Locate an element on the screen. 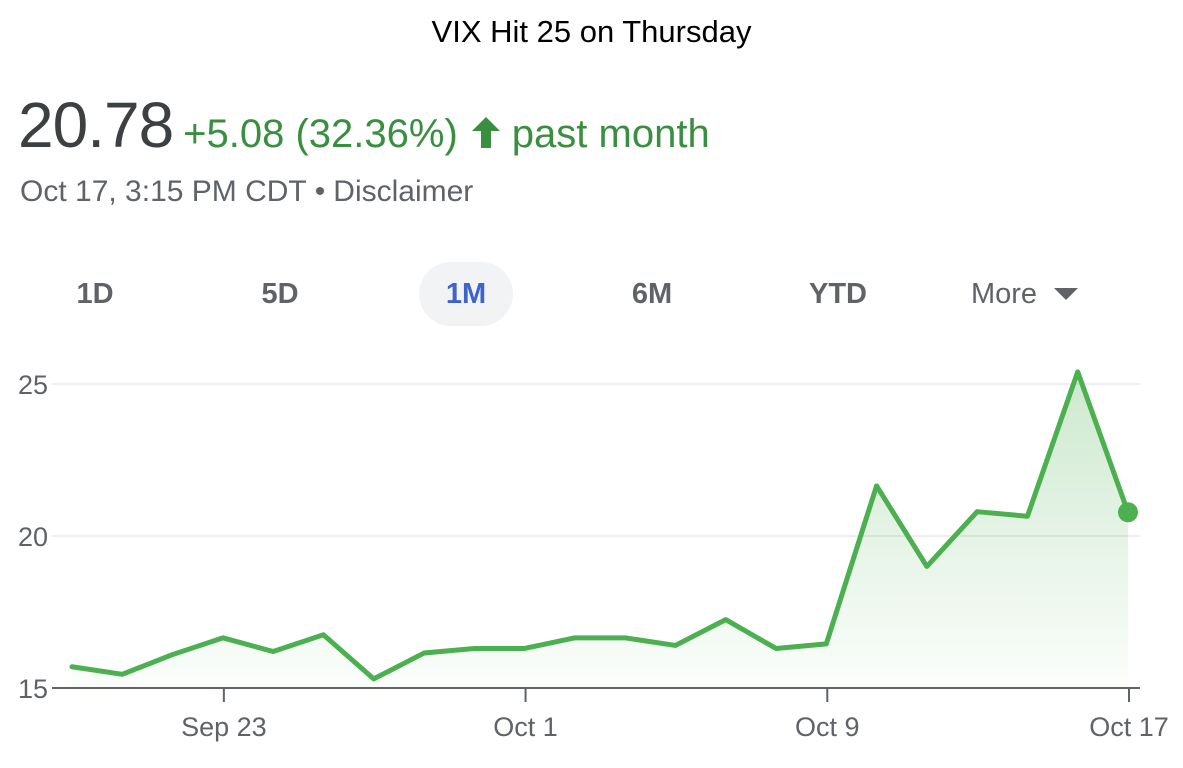 Image resolution: width=1183 pixels, height=768 pixels. tab-1m: 1M is located at coordinates (466, 294).